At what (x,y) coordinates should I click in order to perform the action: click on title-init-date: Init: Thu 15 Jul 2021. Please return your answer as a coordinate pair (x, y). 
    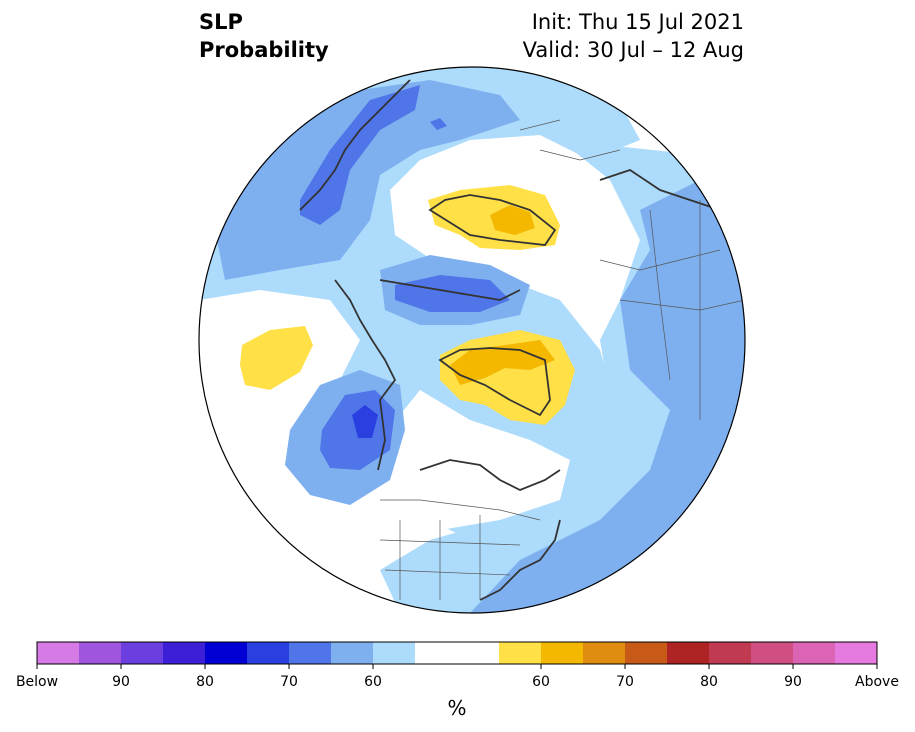
    Looking at the image, I should click on (637, 22).